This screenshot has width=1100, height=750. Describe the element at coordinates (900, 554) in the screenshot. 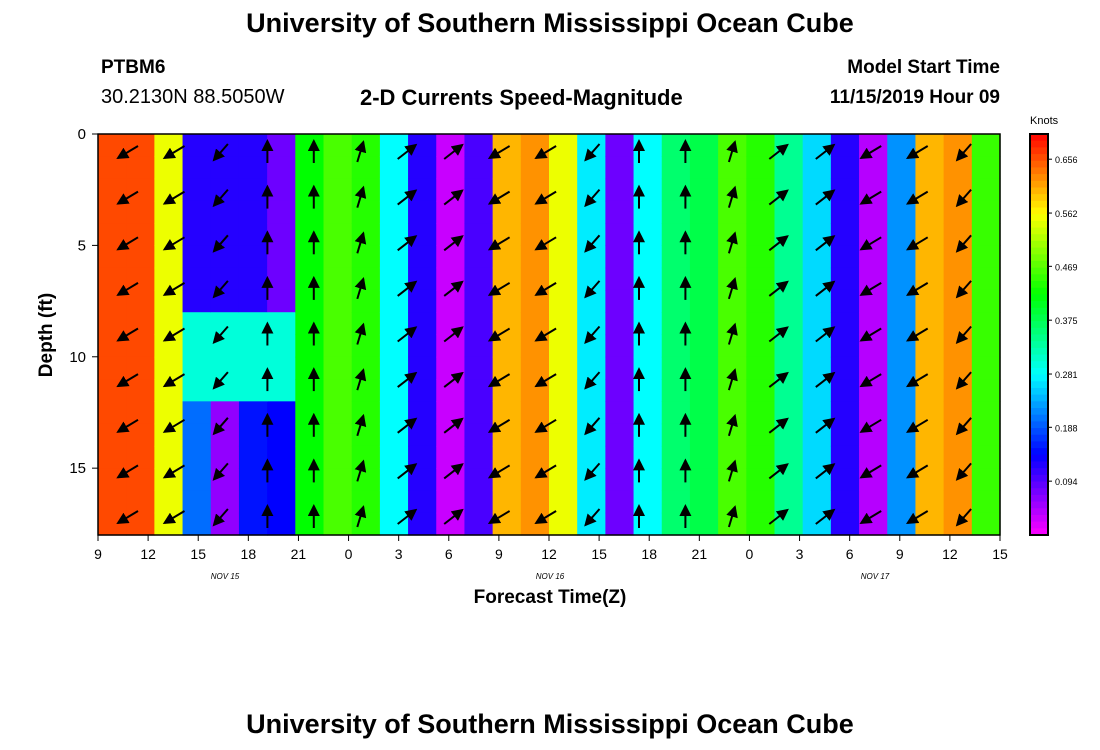

I see `x-tick-label: 9` at that location.